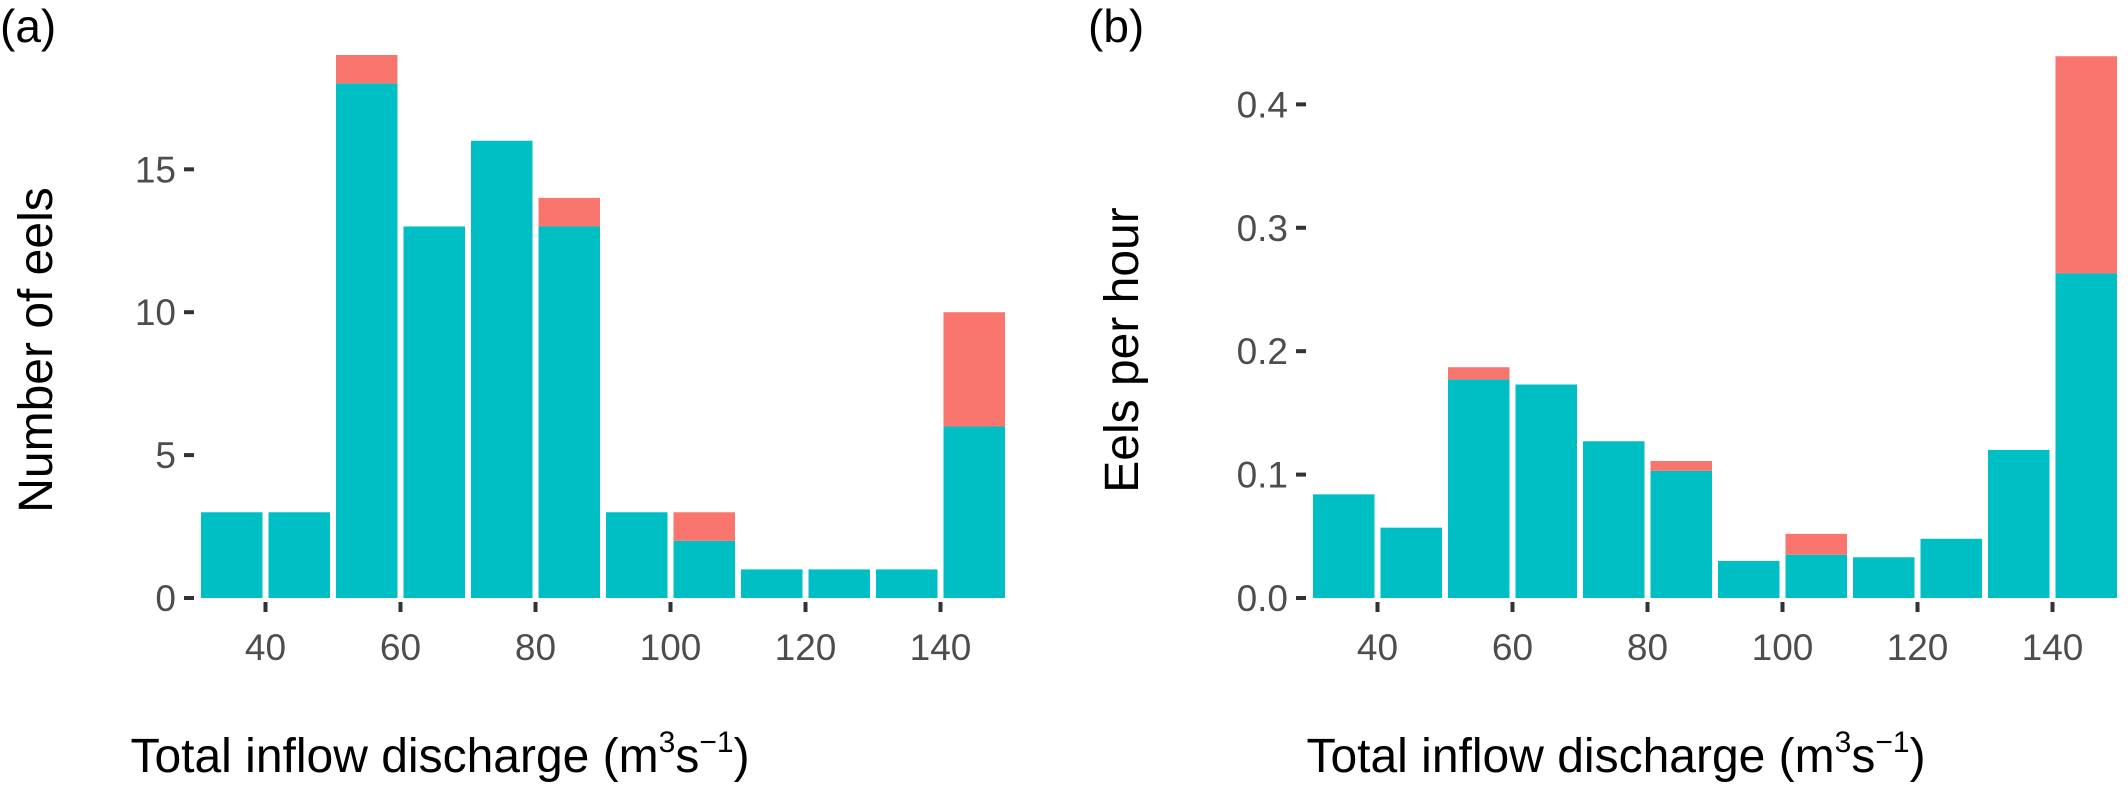 Image resolution: width=2128 pixels, height=791 pixels. What do you see at coordinates (608, 635) in the screenshot?
I see `panel-a-x-axis: 40 60 80 100 120 140` at bounding box center [608, 635].